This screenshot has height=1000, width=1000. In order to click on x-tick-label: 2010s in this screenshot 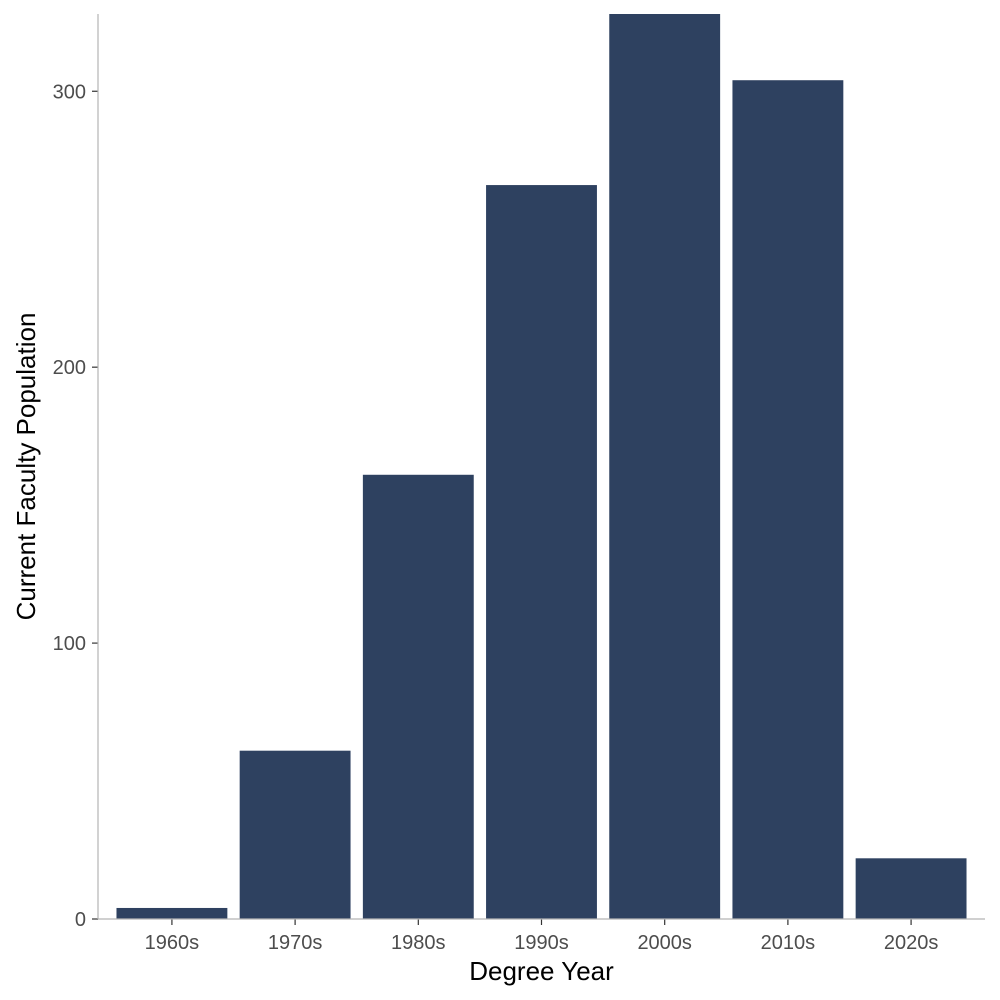, I will do `click(788, 943)`.